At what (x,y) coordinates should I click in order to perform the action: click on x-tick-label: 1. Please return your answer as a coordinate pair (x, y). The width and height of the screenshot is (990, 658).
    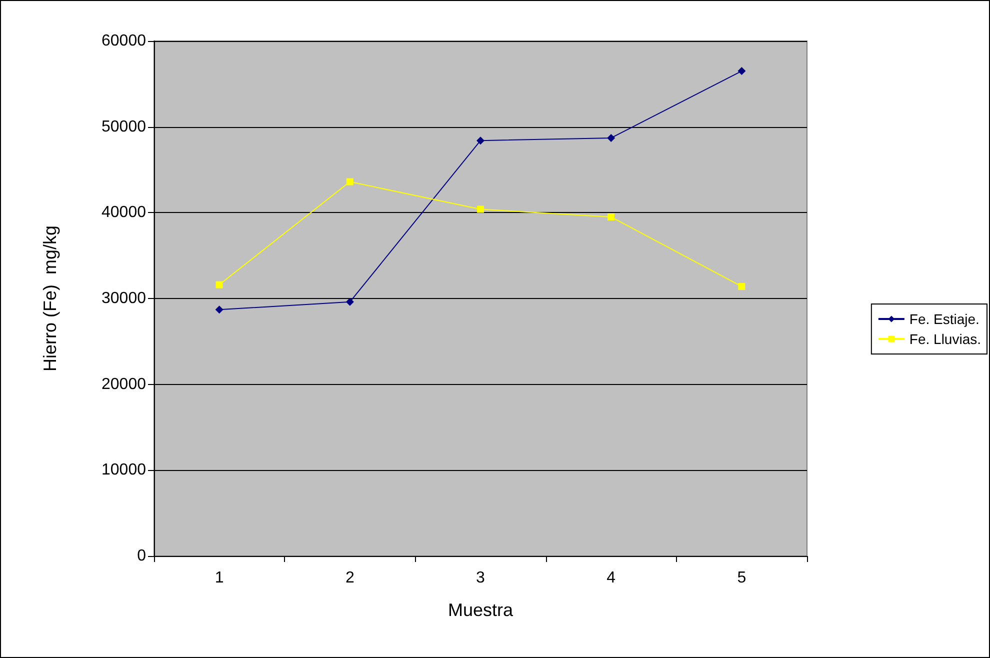
    Looking at the image, I should click on (219, 578).